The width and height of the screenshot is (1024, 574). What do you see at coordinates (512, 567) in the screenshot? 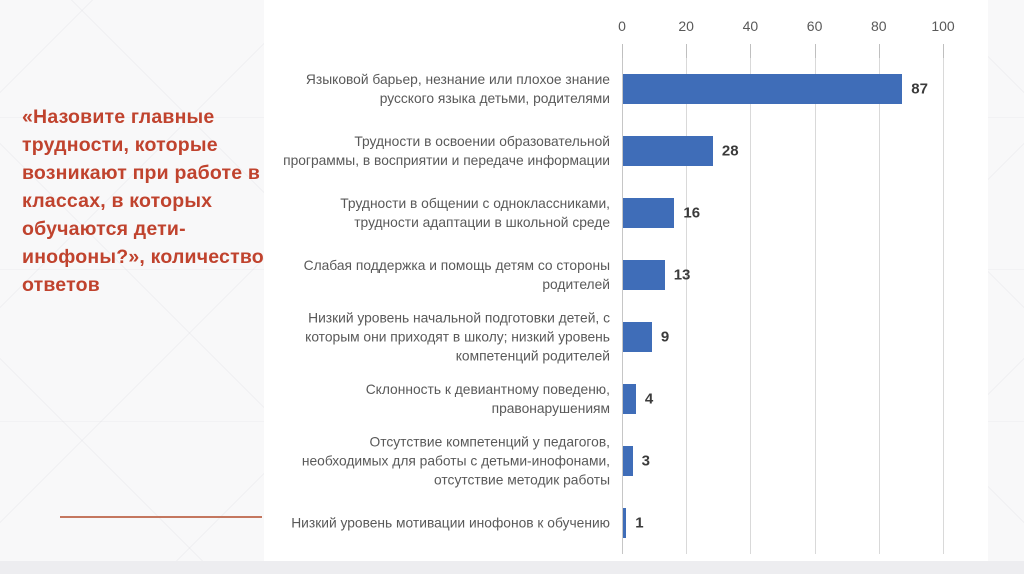
I see `bottom-strip` at bounding box center [512, 567].